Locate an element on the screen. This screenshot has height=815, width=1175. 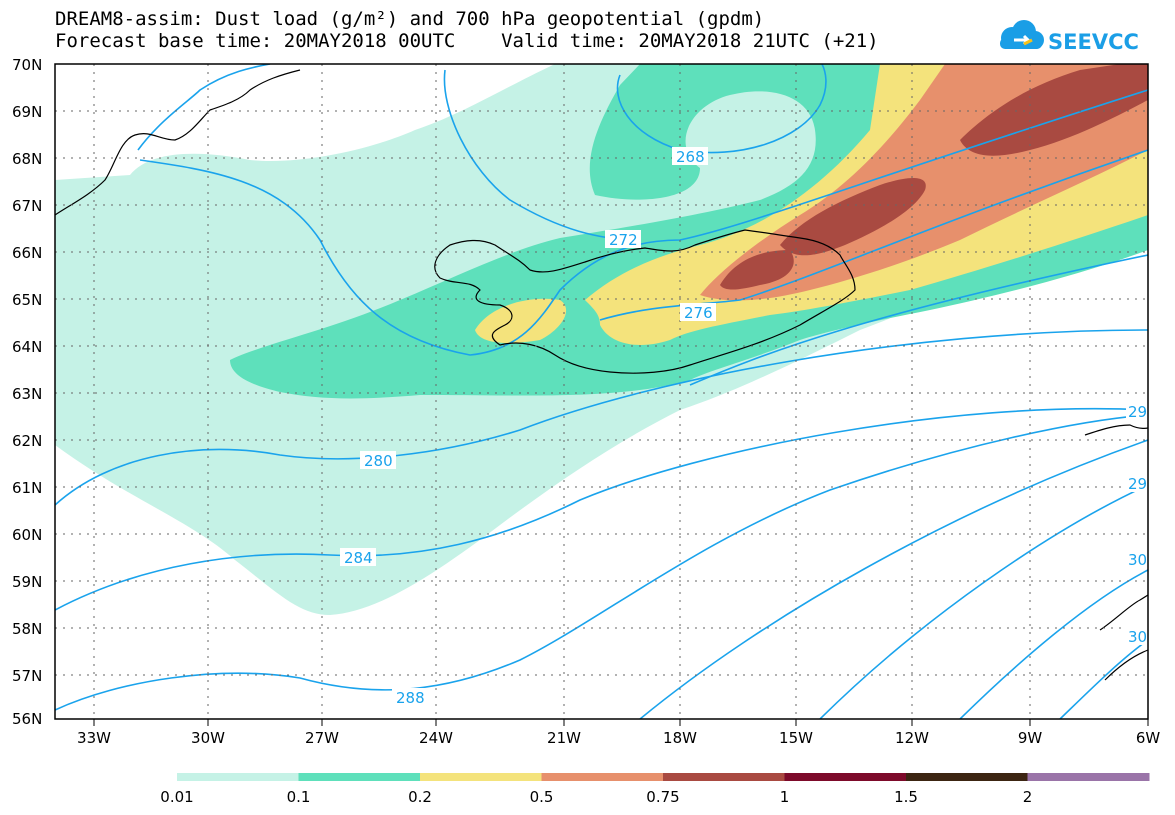
lat-label: 65N is located at coordinates (27, 300).